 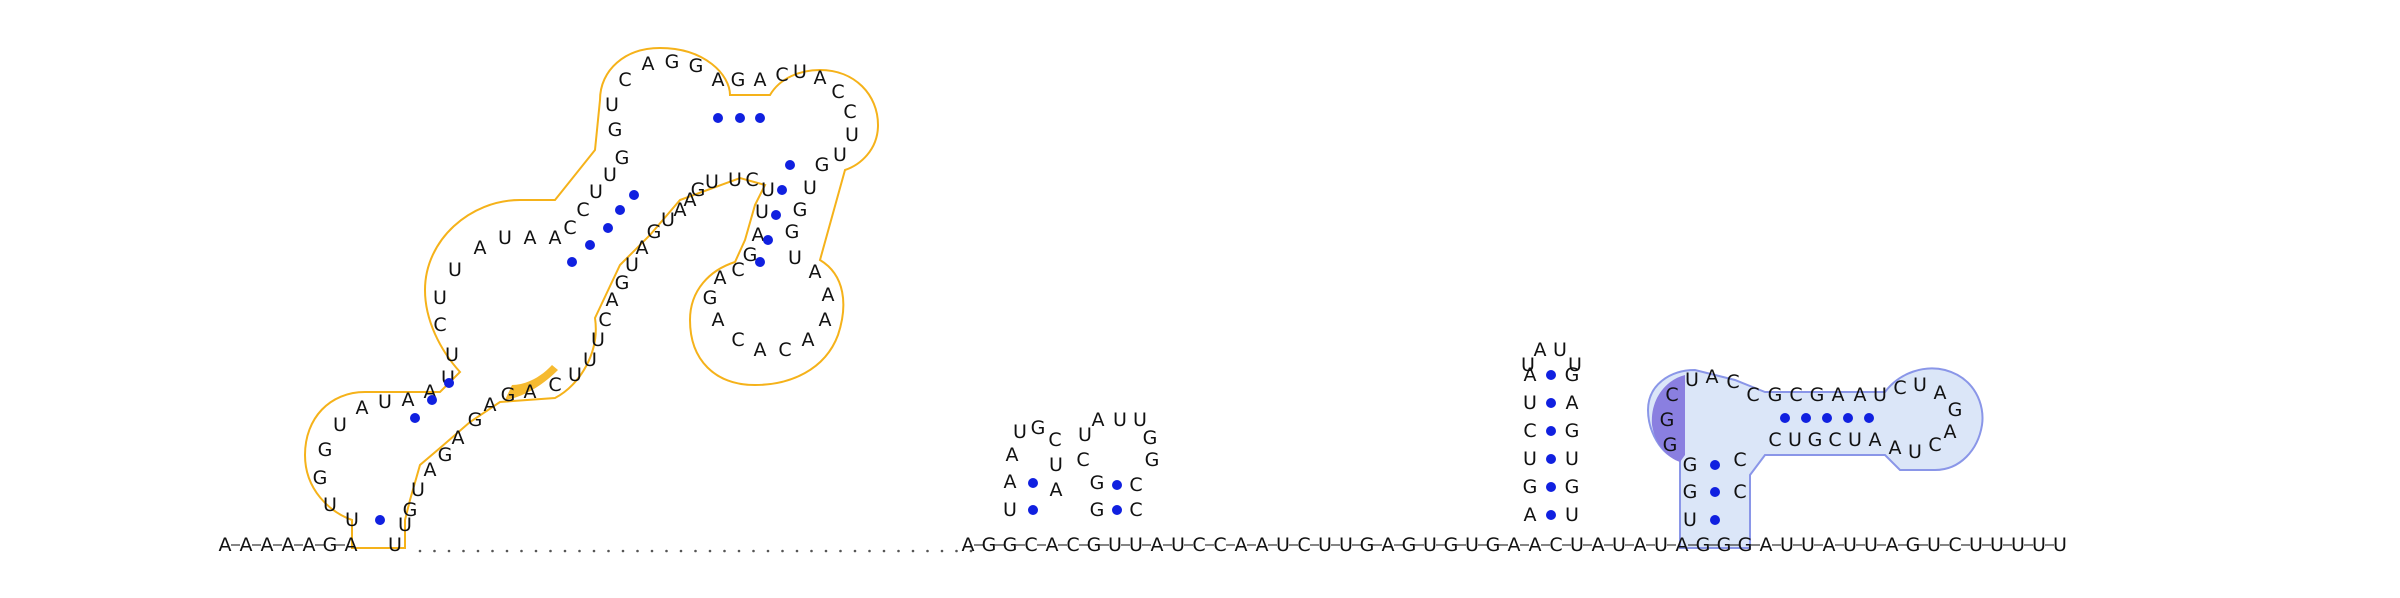 I want to click on hairpin-2-nucleotide: U, so click(x=1120, y=420).